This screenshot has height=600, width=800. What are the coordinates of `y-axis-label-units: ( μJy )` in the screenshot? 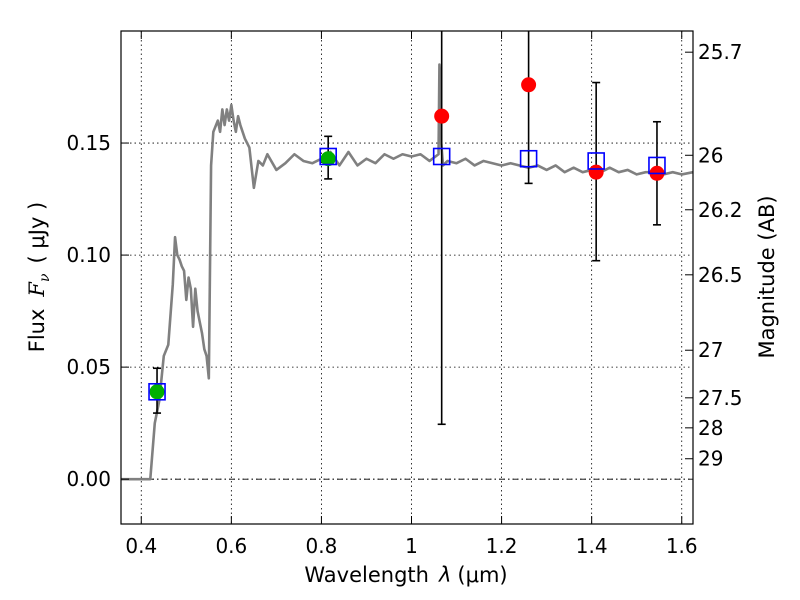 It's located at (37, 233).